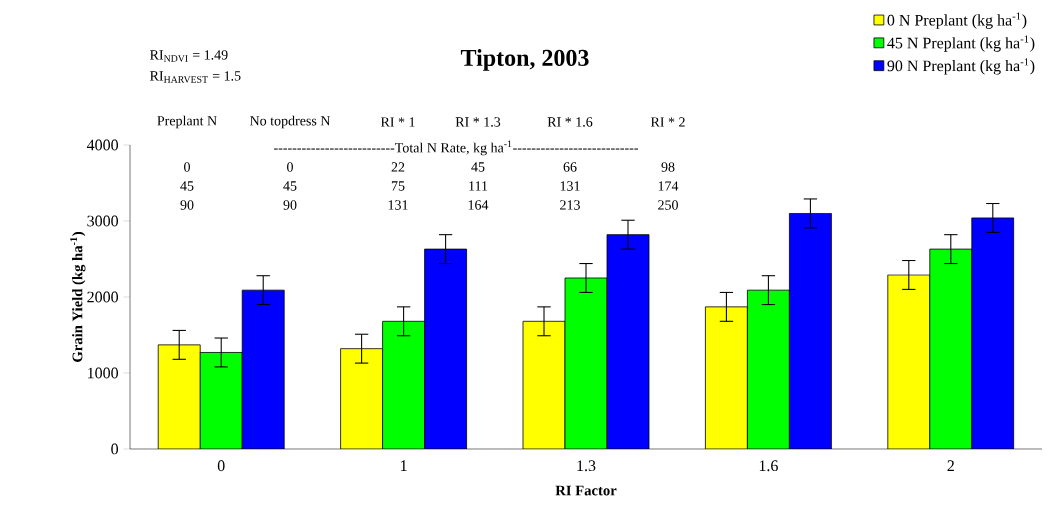 Image resolution: width=1062 pixels, height=523 pixels. What do you see at coordinates (456, 148) in the screenshot?
I see `annotation: --------------------------Total N Rate, kg ha$^{-1}$---------------------------` at bounding box center [456, 148].